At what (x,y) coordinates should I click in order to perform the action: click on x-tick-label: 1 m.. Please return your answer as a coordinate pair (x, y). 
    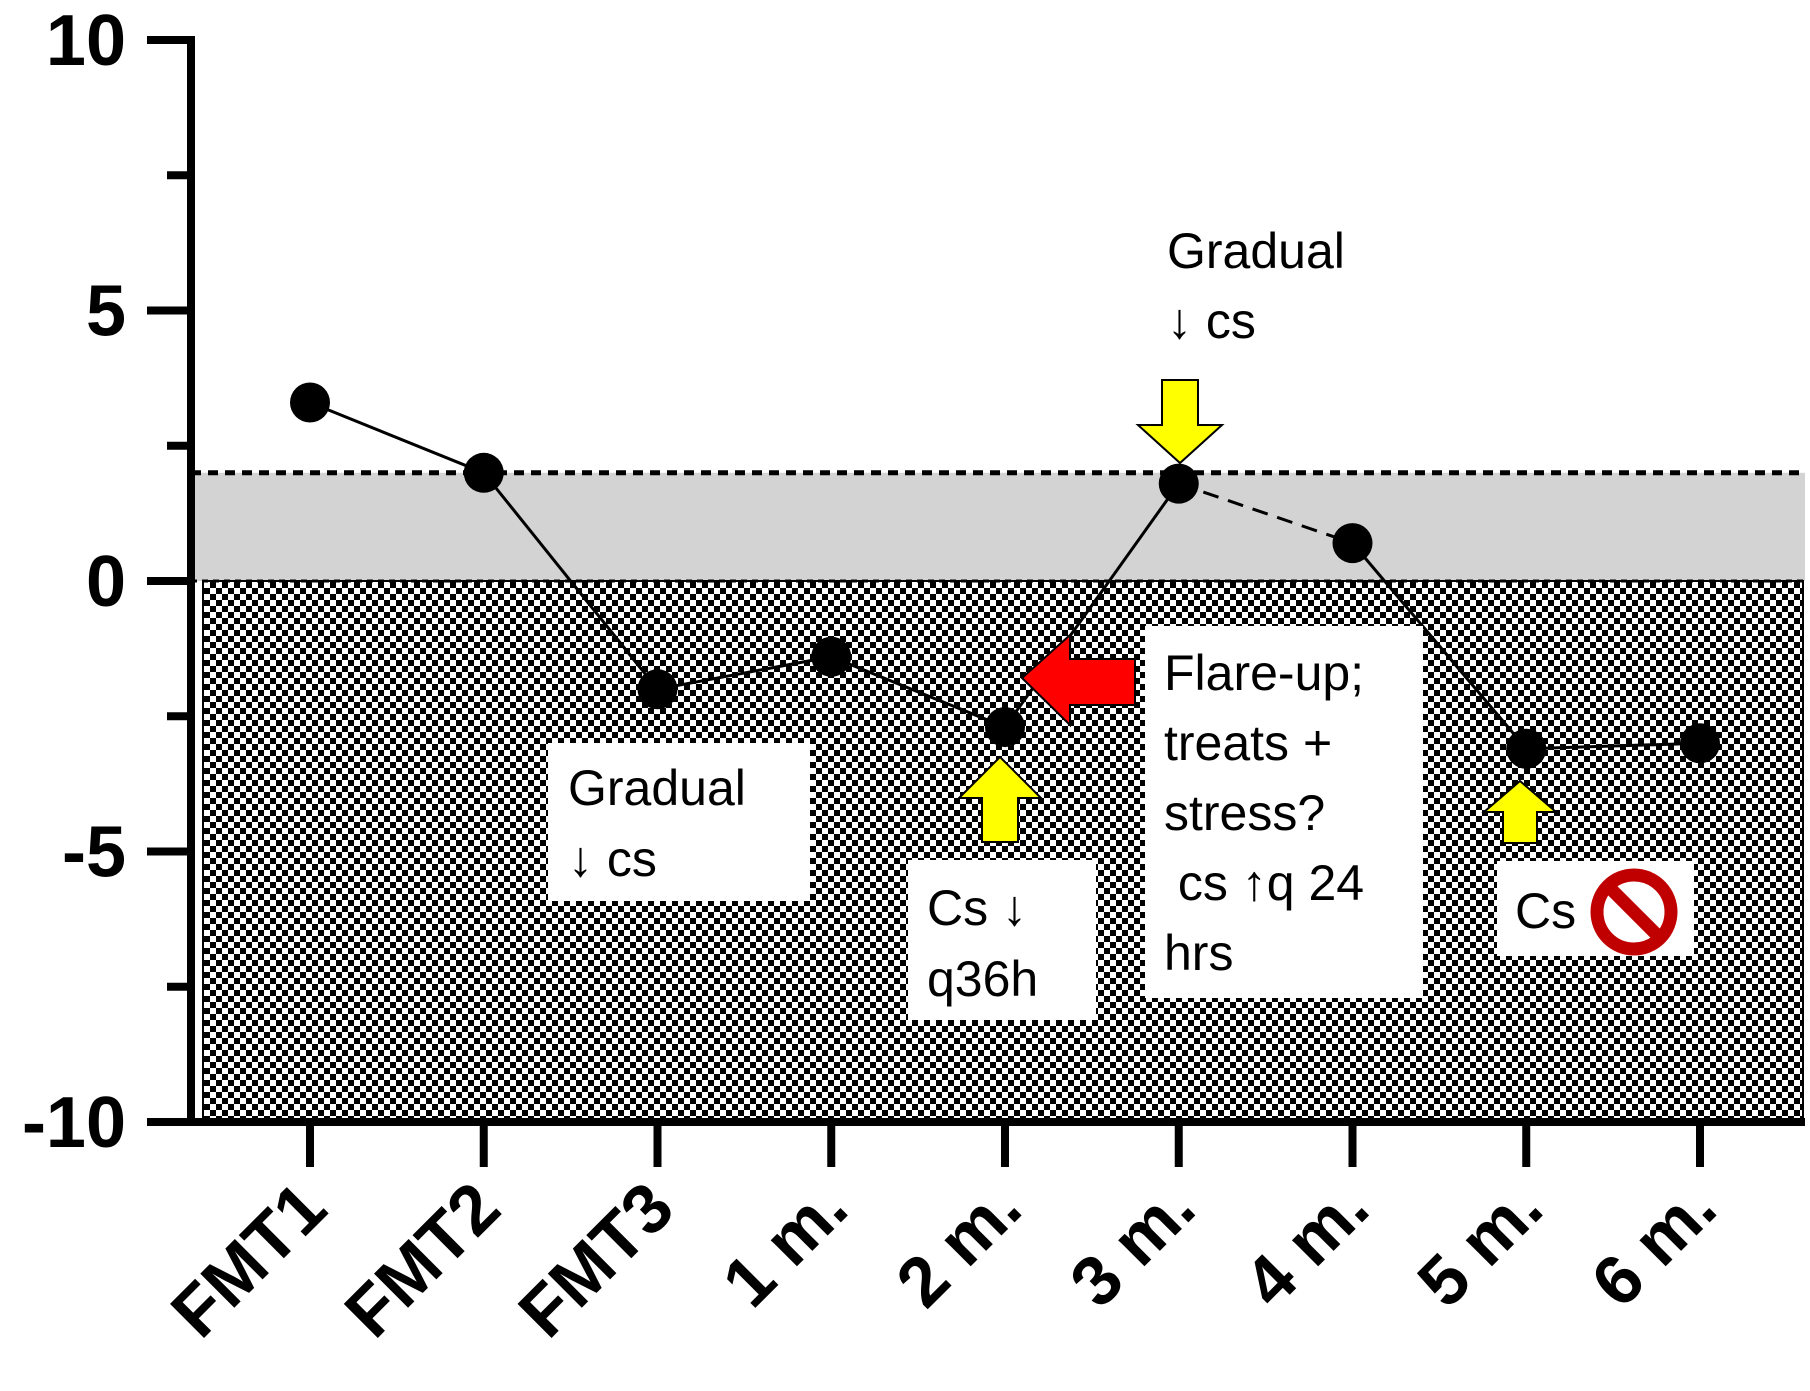
    Looking at the image, I should click on (785, 1244).